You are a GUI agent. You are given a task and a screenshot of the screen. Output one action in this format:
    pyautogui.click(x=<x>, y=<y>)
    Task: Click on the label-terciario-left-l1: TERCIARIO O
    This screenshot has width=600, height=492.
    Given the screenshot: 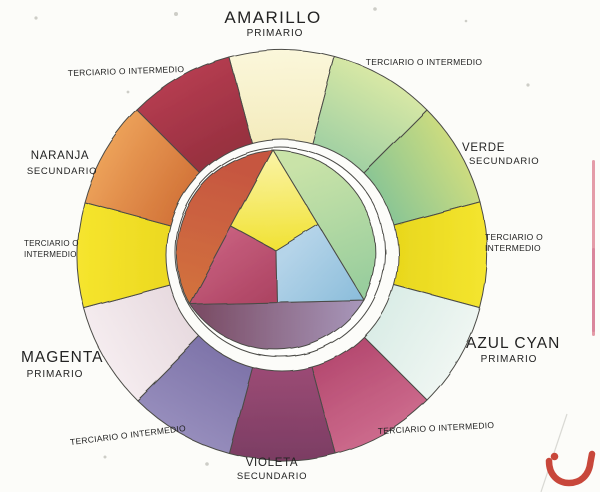 What is the action you would take?
    pyautogui.click(x=51, y=243)
    